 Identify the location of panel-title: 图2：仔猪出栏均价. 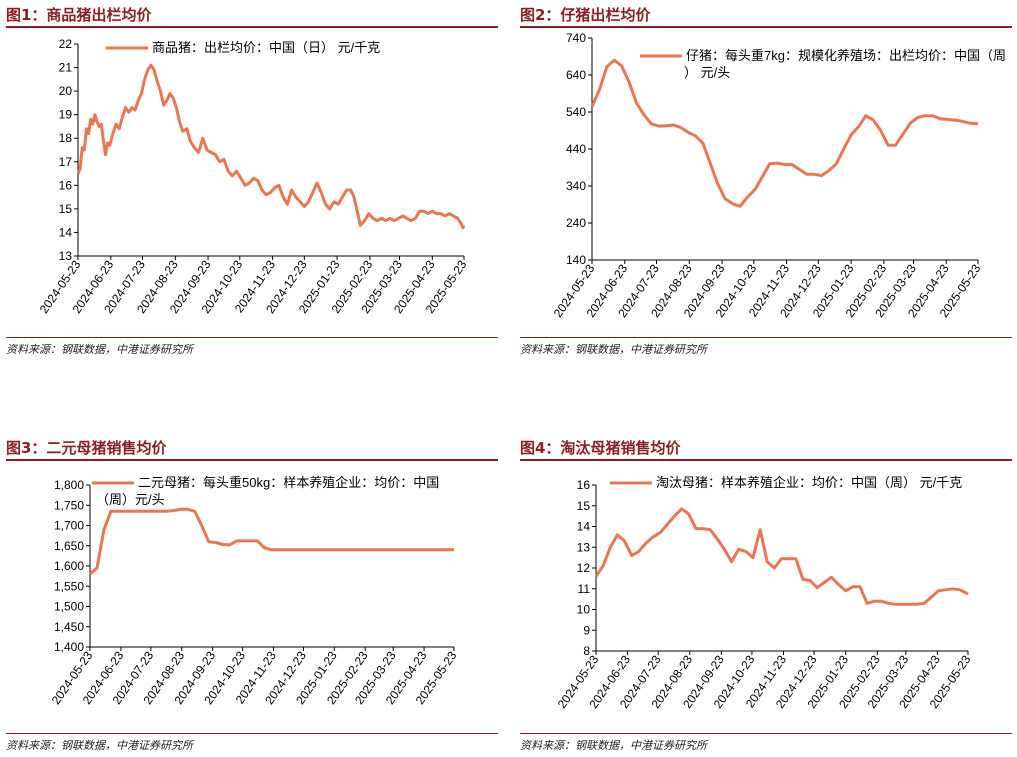
(585, 15).